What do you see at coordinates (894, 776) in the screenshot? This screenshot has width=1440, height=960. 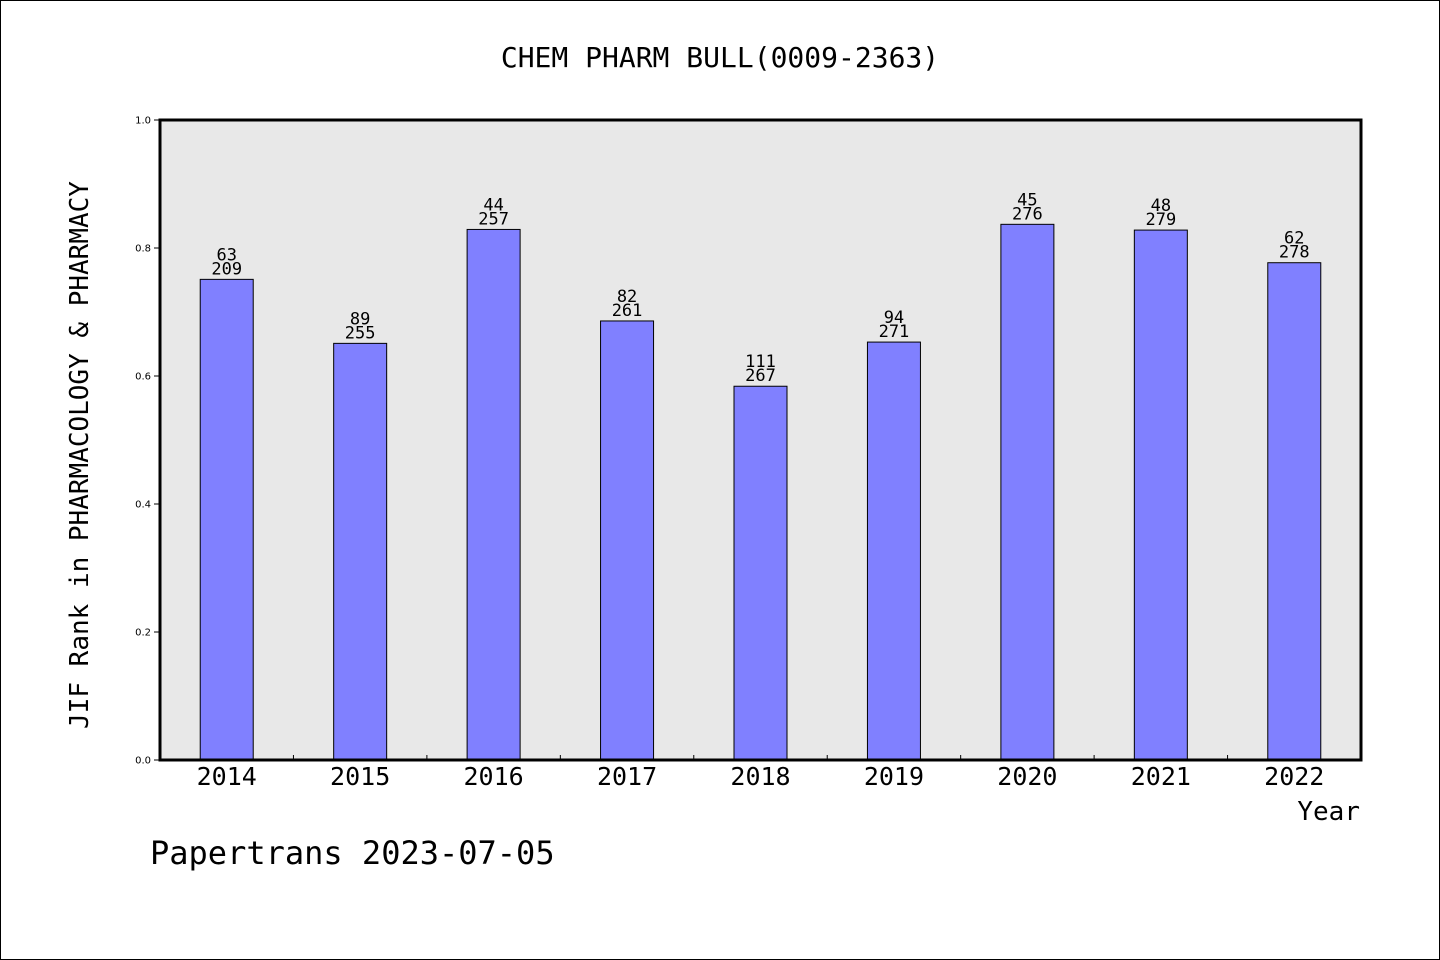 I see `x-tick-label: 2019` at bounding box center [894, 776].